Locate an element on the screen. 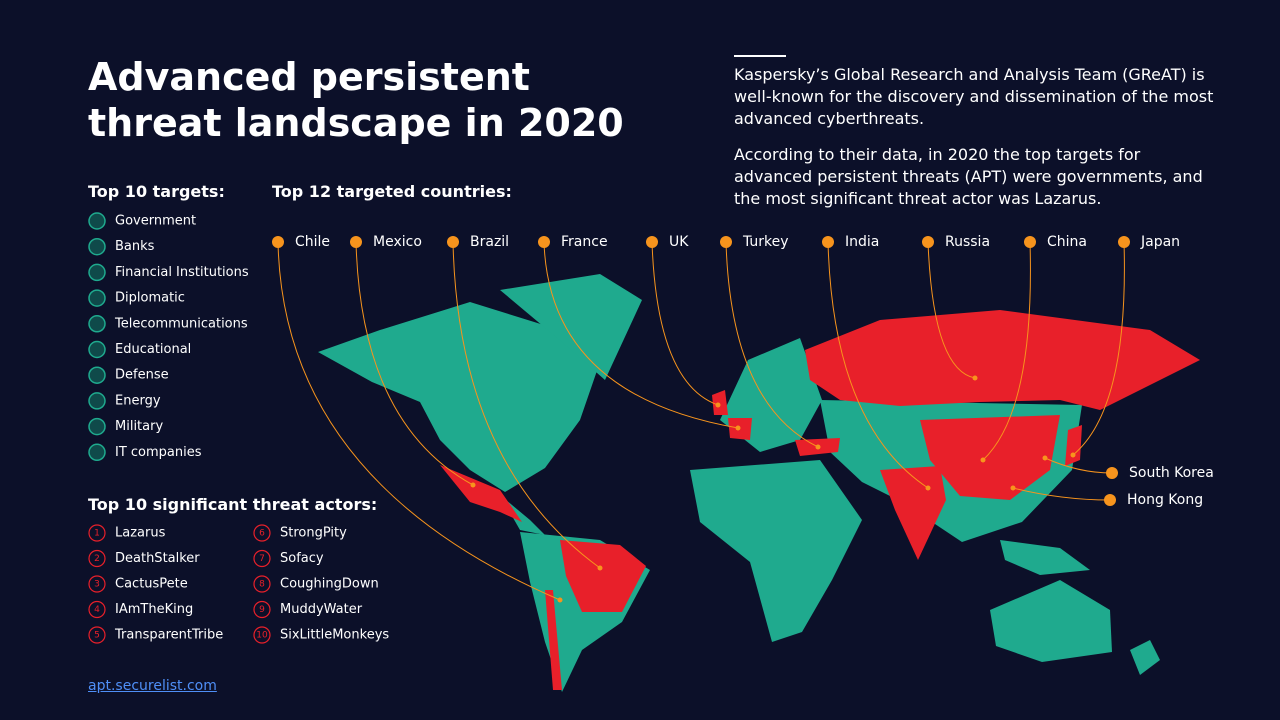 The image size is (1280, 720). actor-name: CoughingDown is located at coordinates (329, 584).